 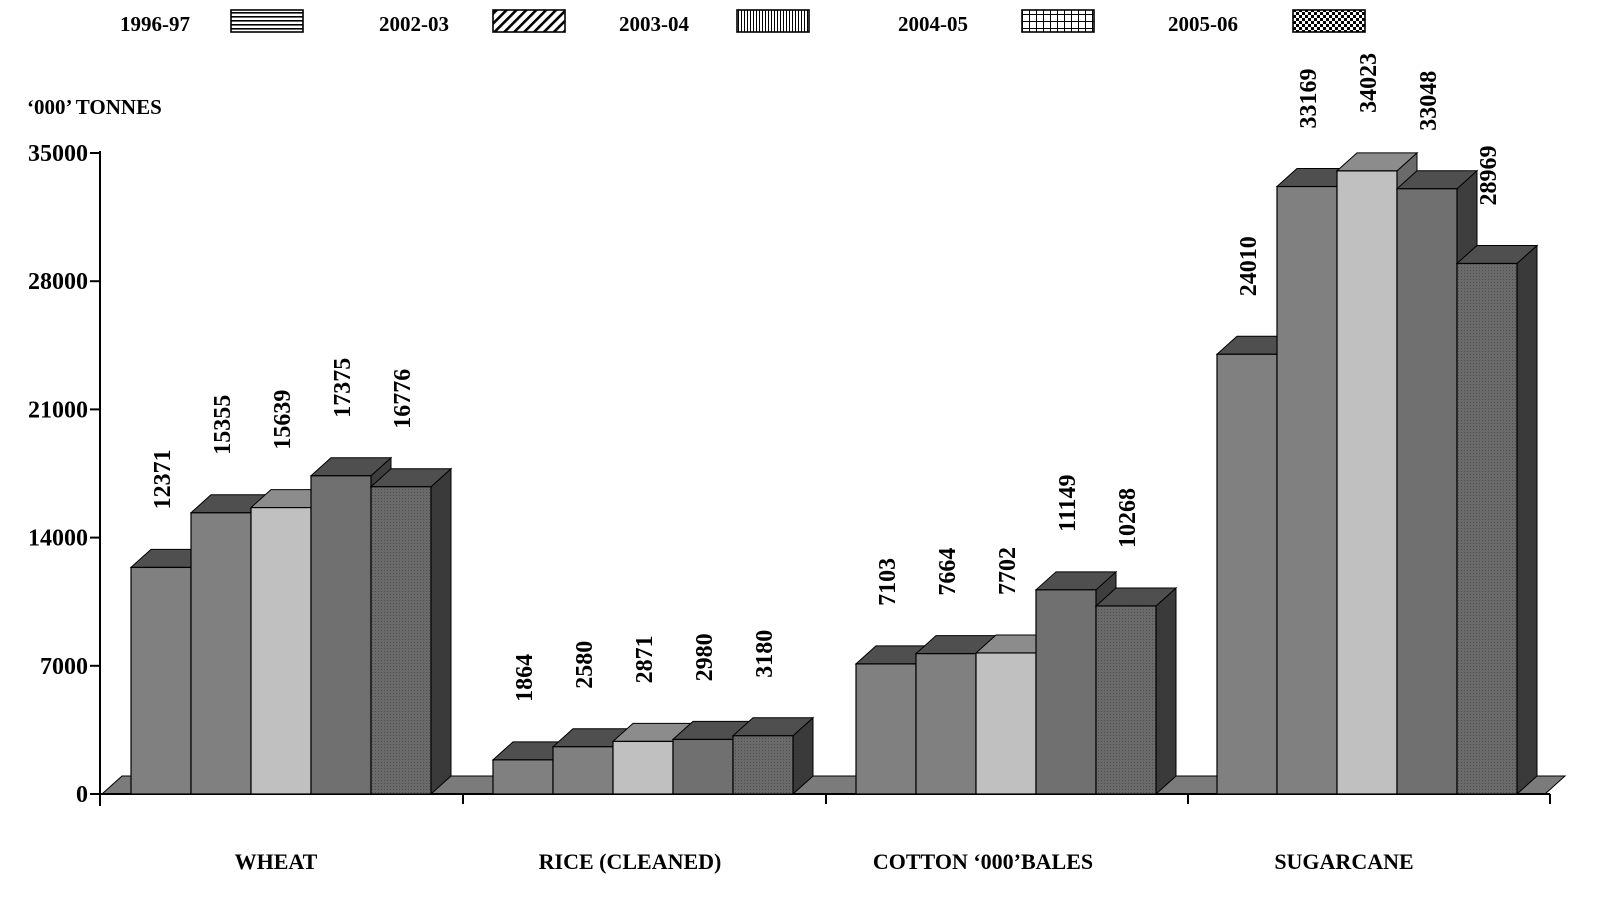 I want to click on data-label-sugarcane-2004-05: 33048, so click(x=1429, y=101).